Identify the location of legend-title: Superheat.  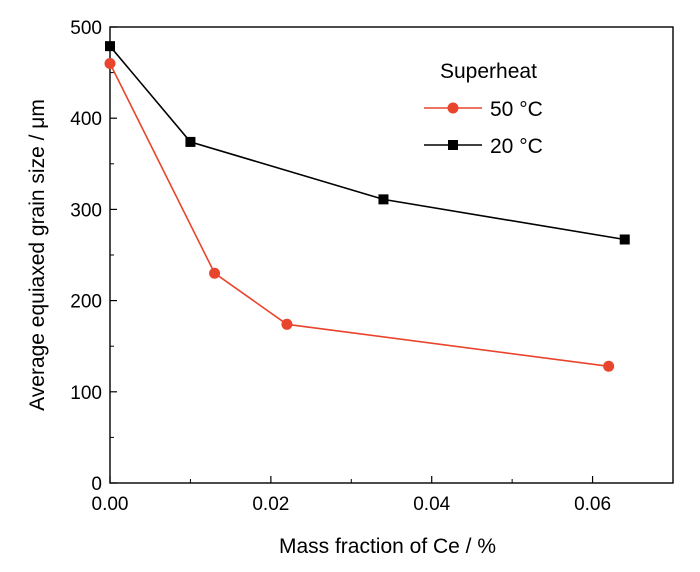
(488, 71).